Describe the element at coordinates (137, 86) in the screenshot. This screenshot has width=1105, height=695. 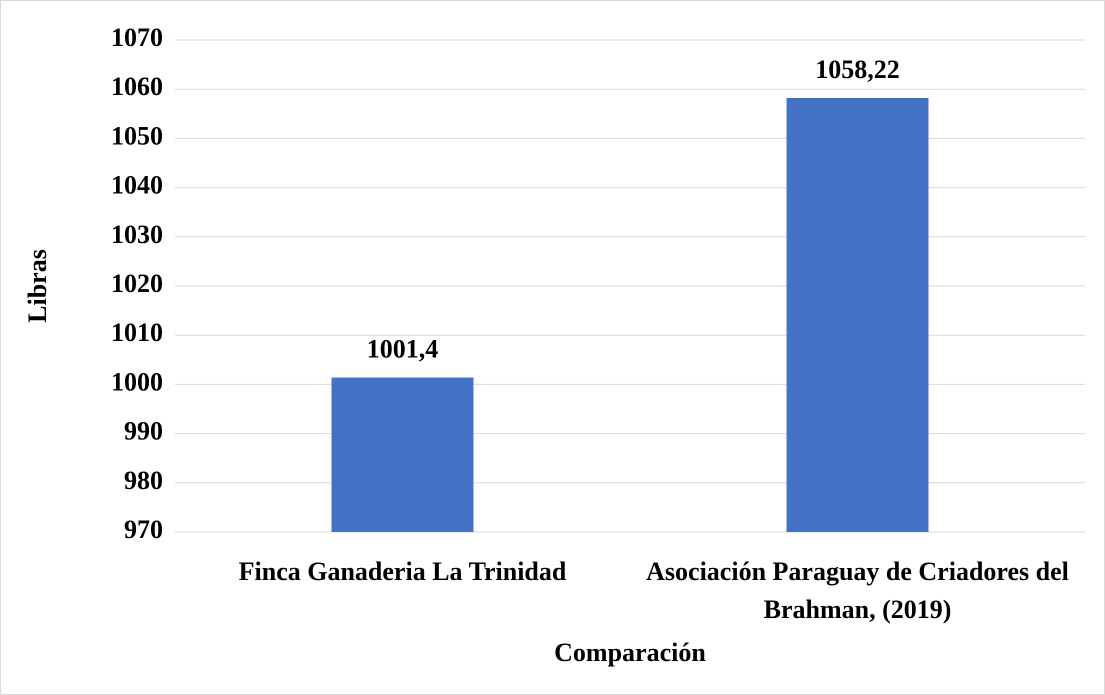
I see `y-tick-label: 1060` at that location.